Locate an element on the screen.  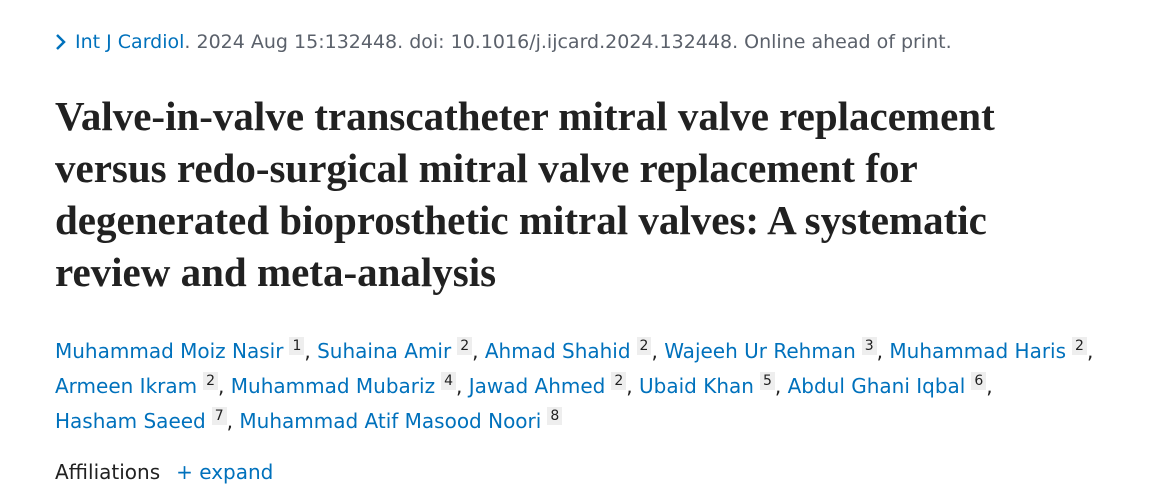
author: Abdul Ghani Iqbal 6, is located at coordinates (890, 385).